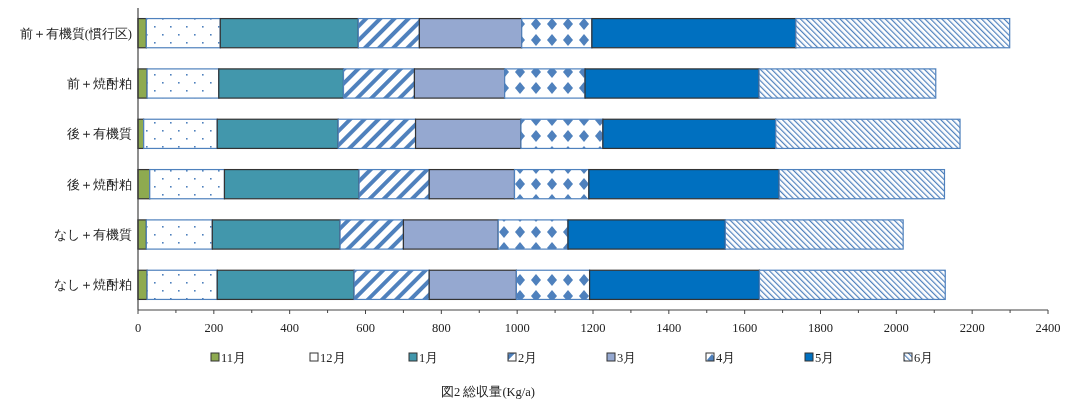 The height and width of the screenshot is (400, 1065). I want to click on y-tick-label: 前＋有機質(慣行区), so click(75, 33).